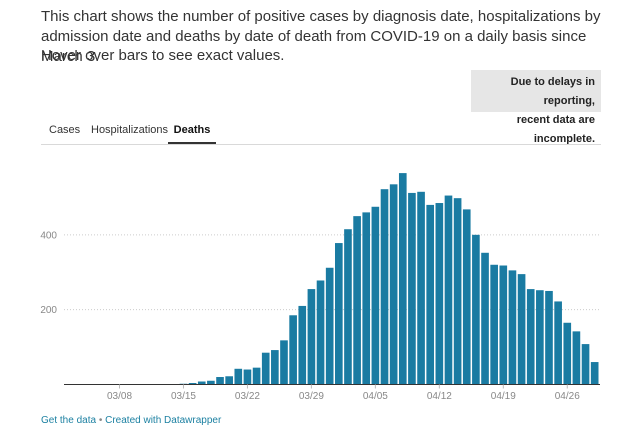 This screenshot has height=440, width=640. I want to click on bar-03-17: 03/17: 8, so click(201, 383).